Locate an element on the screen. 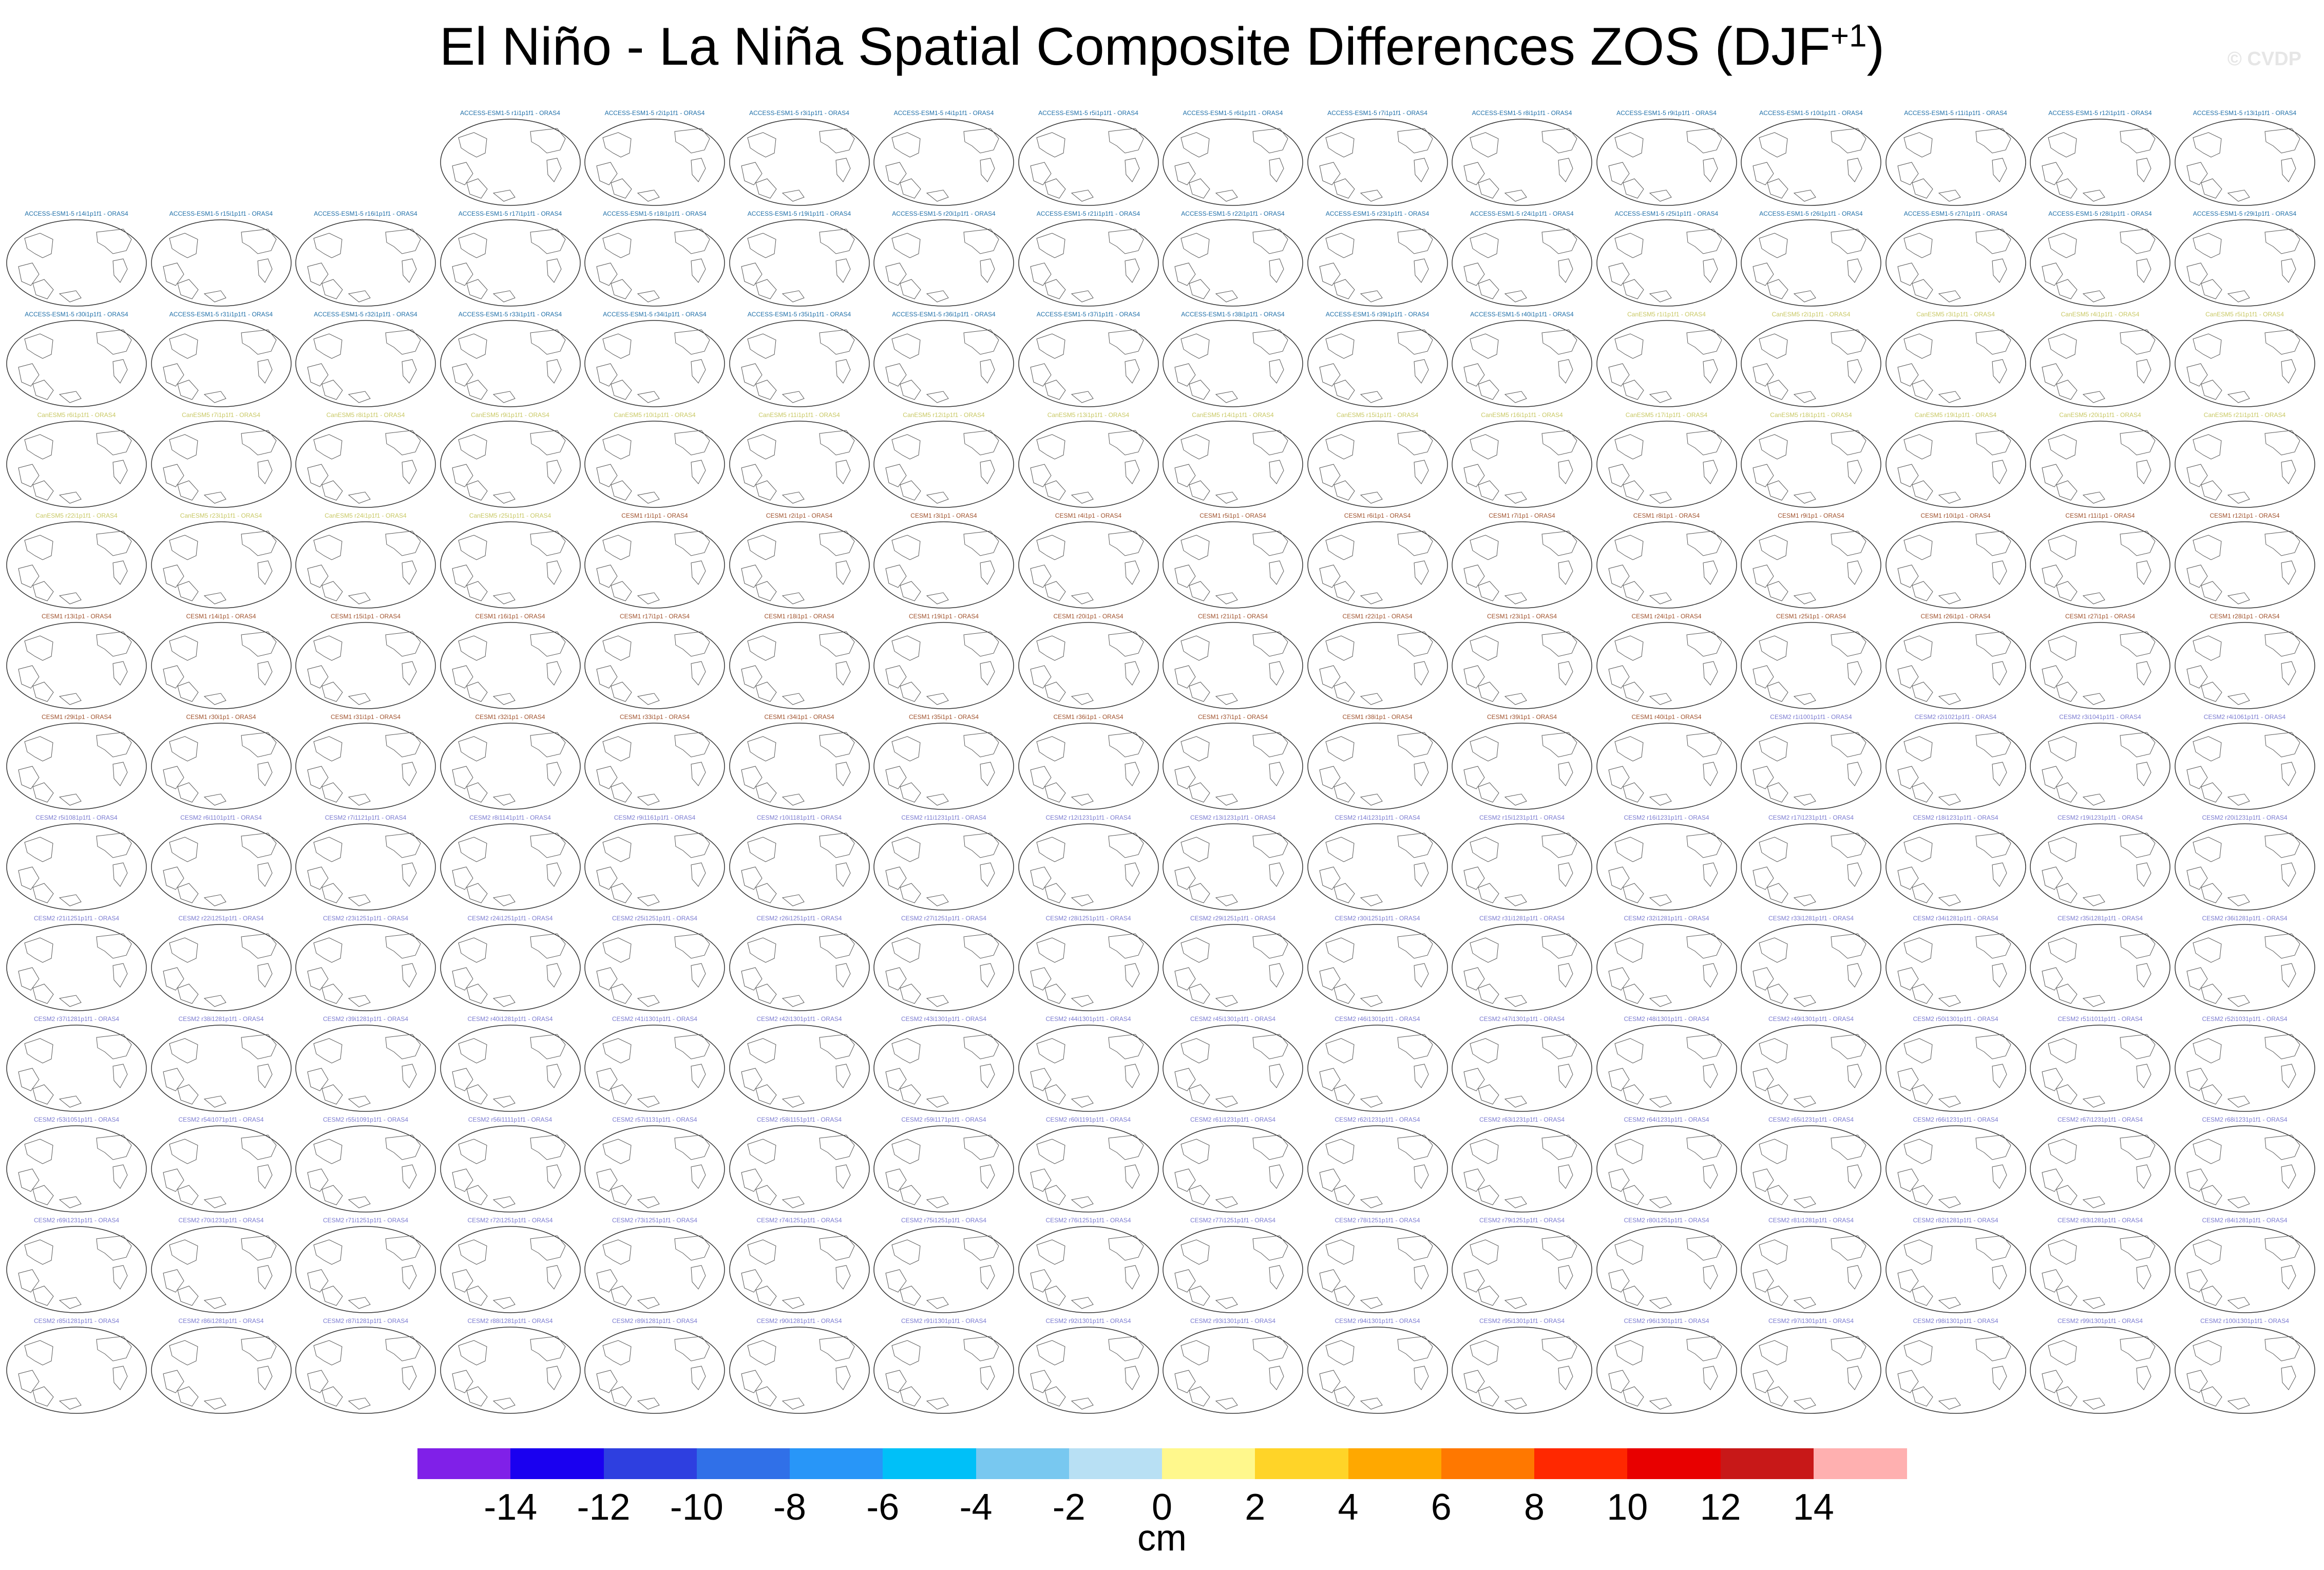 The height and width of the screenshot is (1570, 2324). map-panel: CESM2 r16i1231p1f1 - ORAS4 is located at coordinates (1666, 862).